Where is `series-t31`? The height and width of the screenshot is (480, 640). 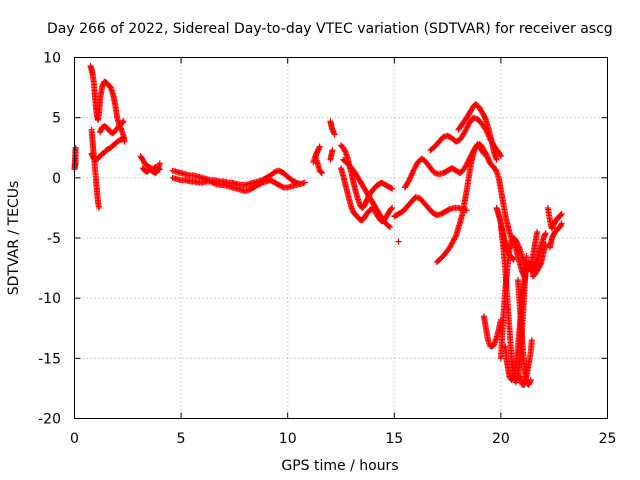
series-t31 is located at coordinates (539, 260).